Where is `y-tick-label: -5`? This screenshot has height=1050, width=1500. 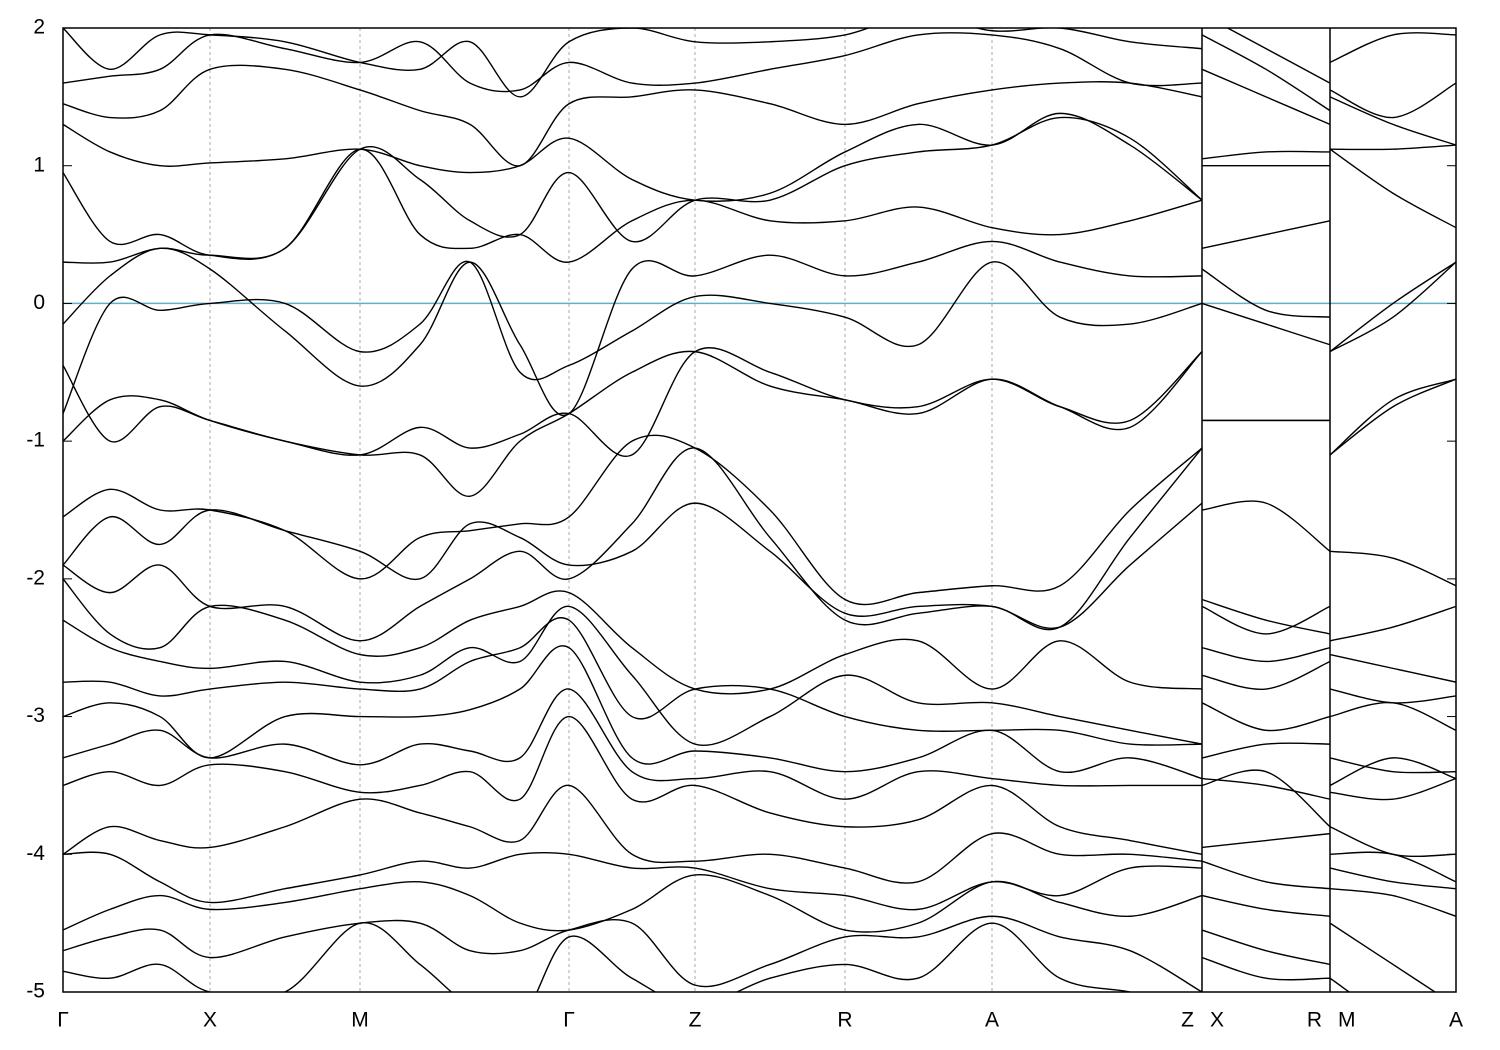 y-tick-label: -5 is located at coordinates (35, 991).